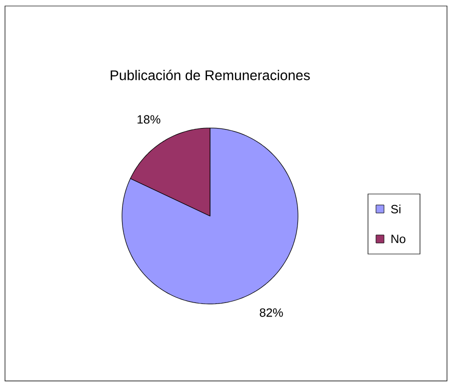  What do you see at coordinates (399, 239) in the screenshot?
I see `legend-label: No` at bounding box center [399, 239].